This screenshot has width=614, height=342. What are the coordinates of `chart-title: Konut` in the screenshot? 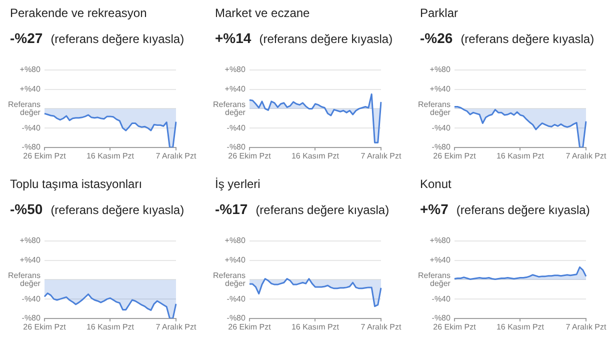 It's located at (436, 184).